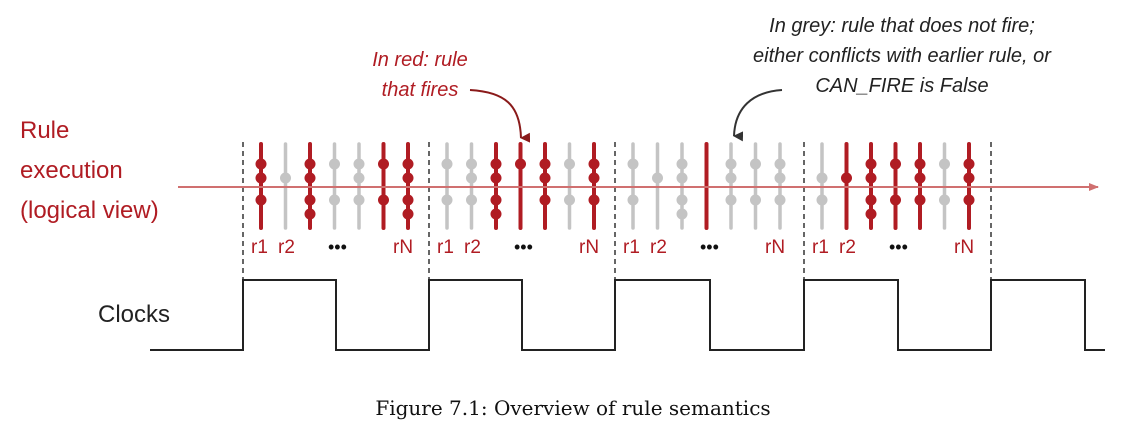  I want to click on grey-annotation-line-3: CAN_FIRE is False, so click(901, 86).